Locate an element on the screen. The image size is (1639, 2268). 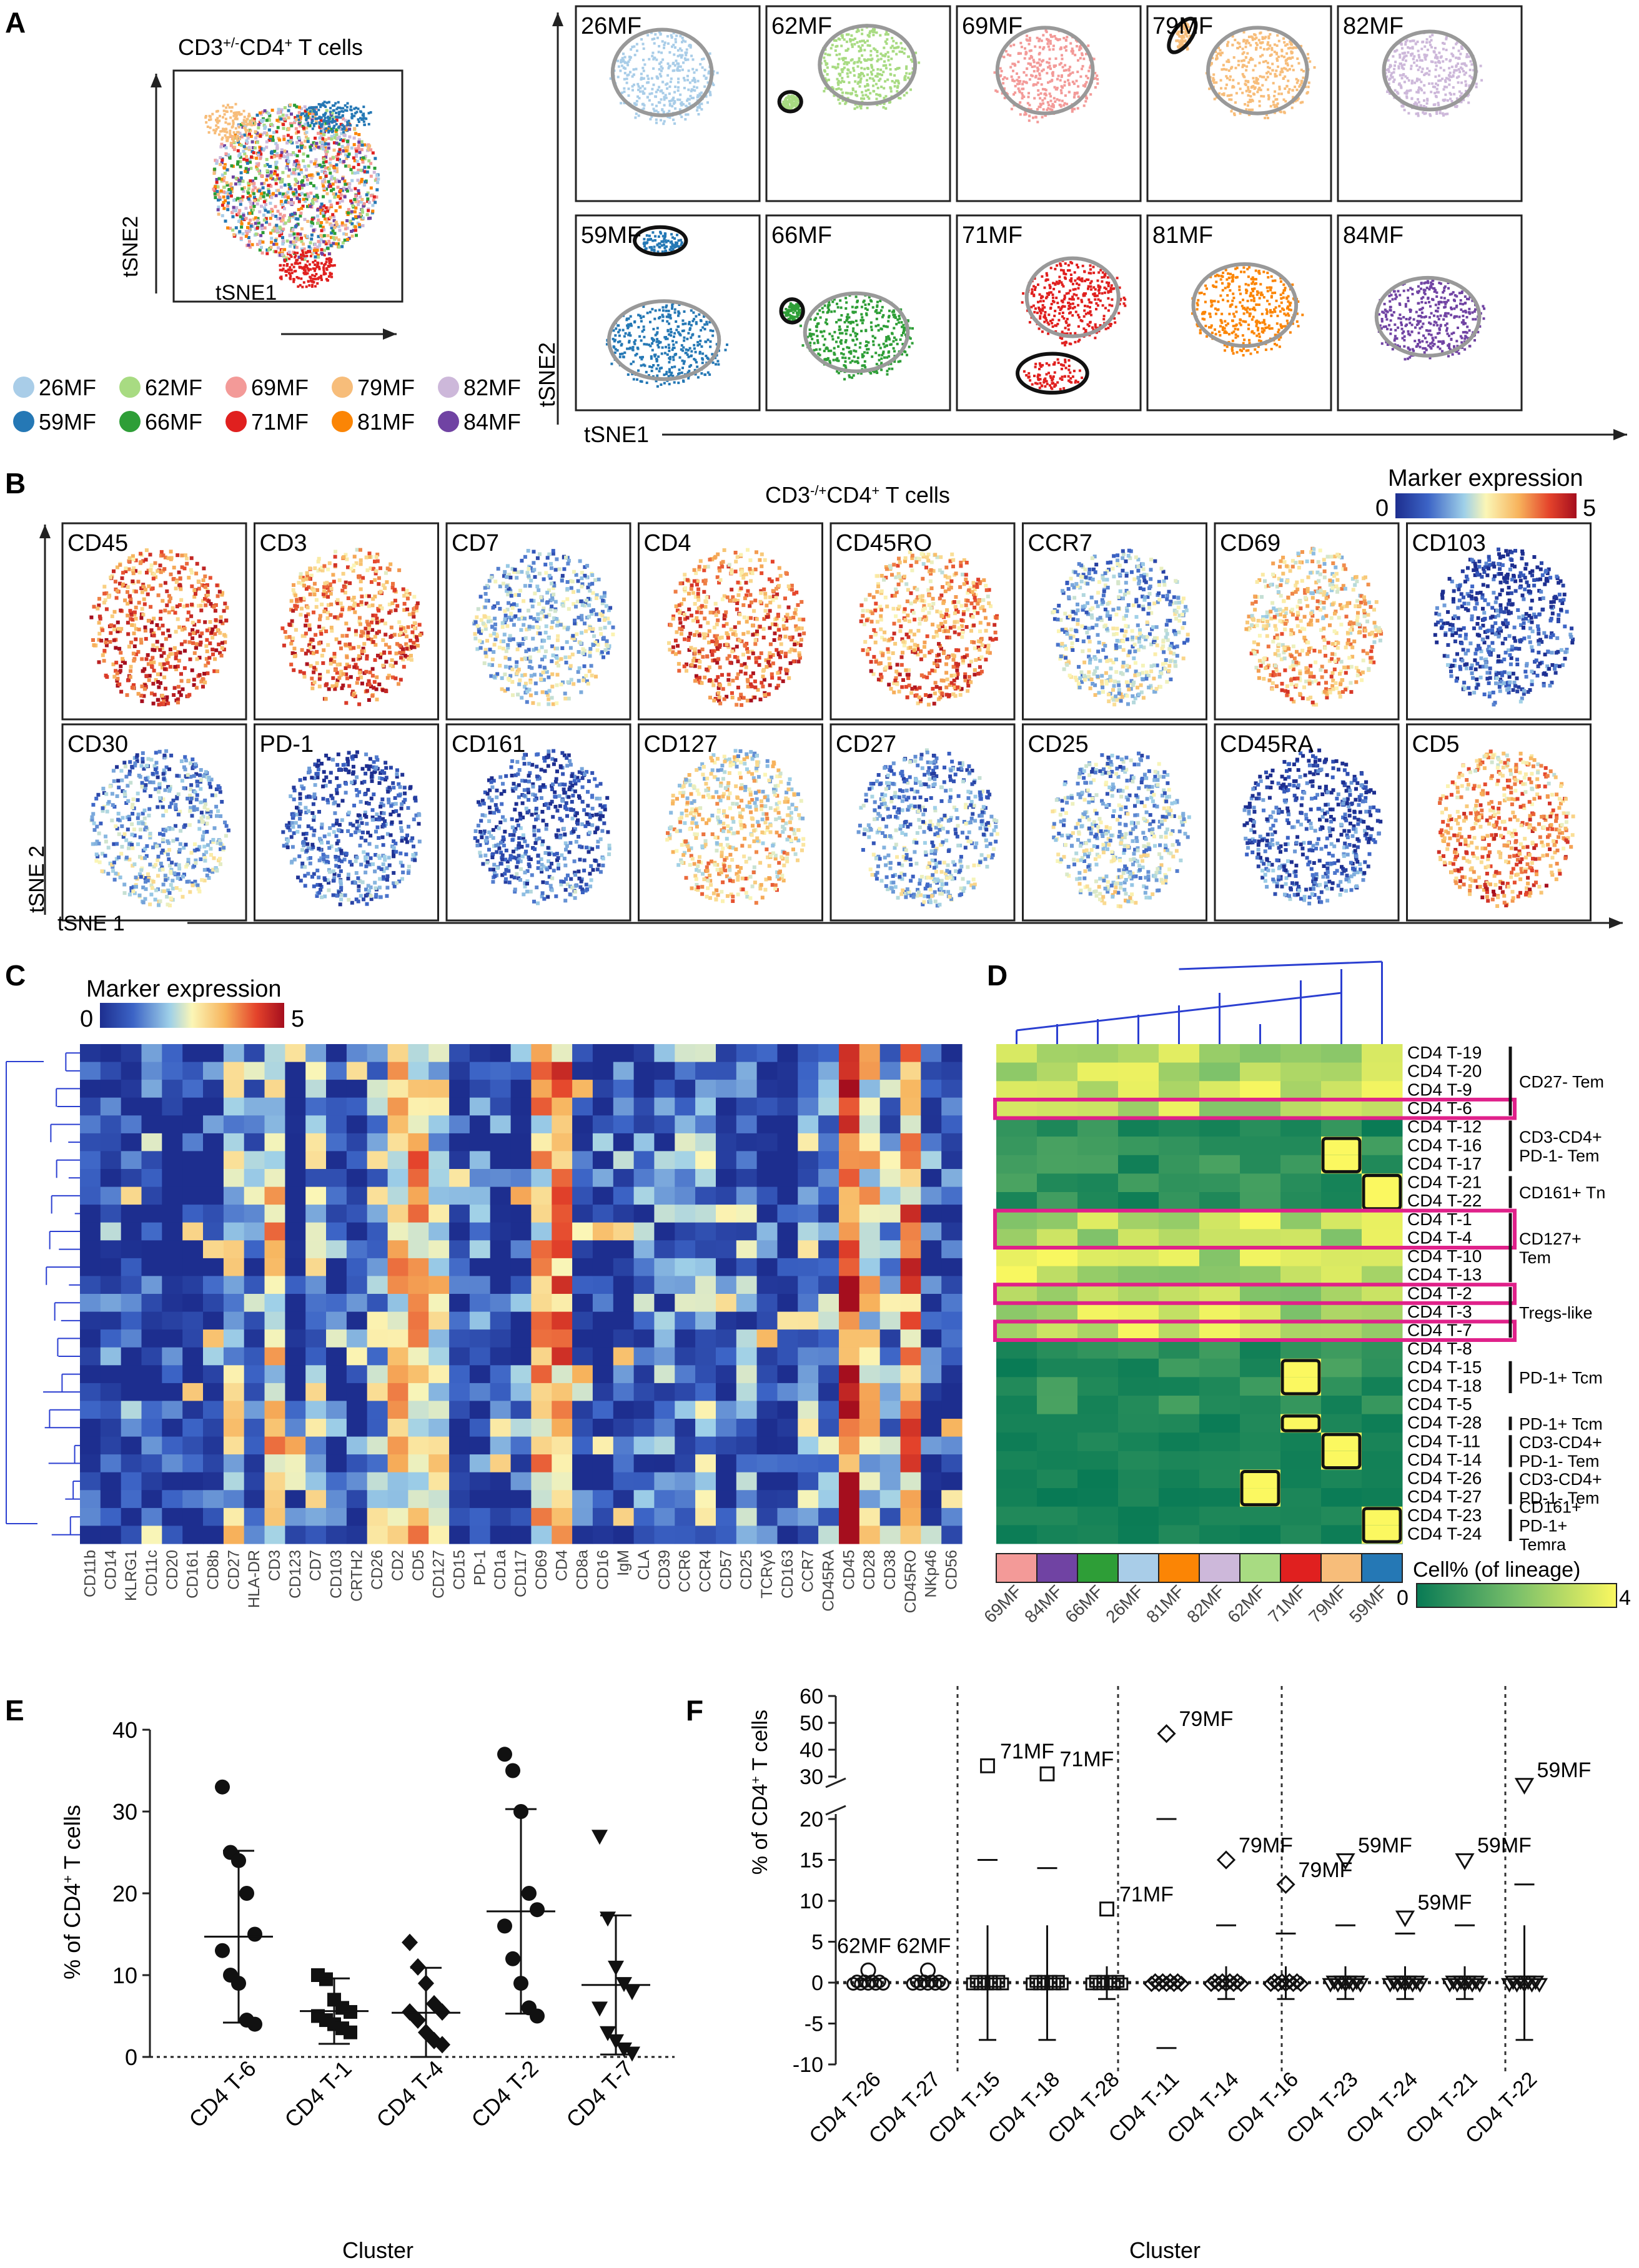
main-oval is located at coordinates (1257, 71).